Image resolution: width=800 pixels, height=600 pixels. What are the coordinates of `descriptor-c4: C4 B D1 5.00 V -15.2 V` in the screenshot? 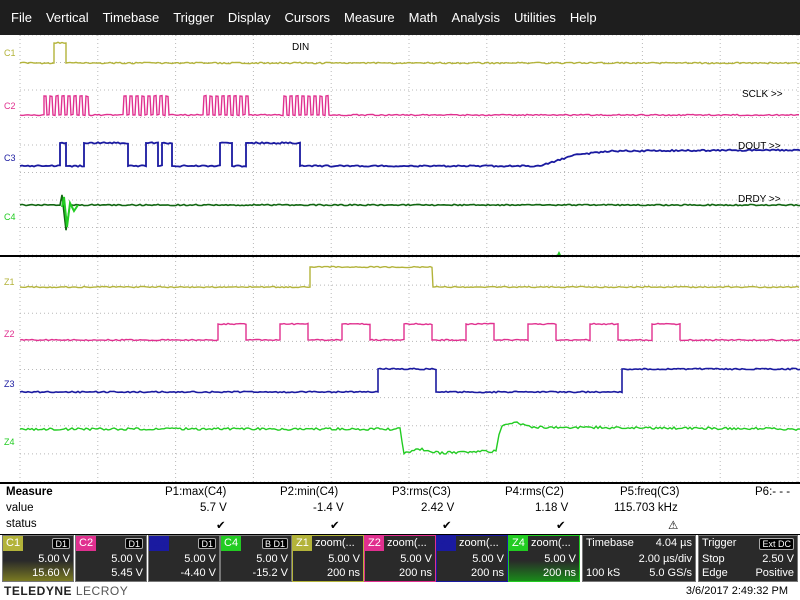 It's located at (256, 558).